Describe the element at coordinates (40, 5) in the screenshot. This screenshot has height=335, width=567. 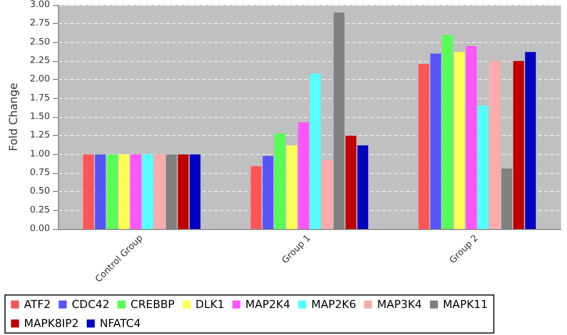
I see `y-tick-label: 3.00` at that location.